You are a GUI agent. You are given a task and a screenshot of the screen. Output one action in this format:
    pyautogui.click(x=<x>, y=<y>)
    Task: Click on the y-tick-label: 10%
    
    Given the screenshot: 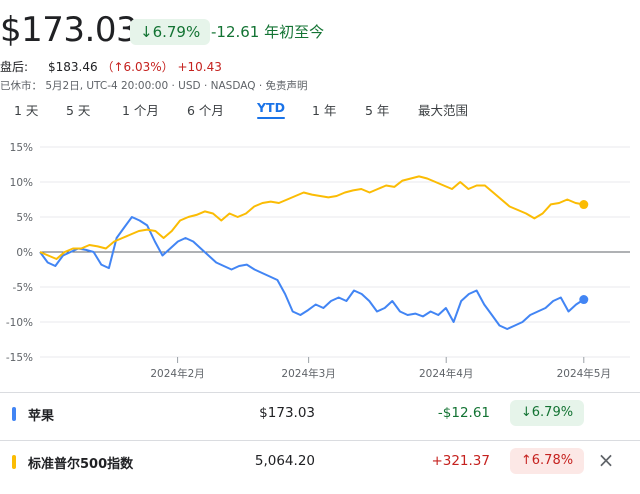 What is the action you would take?
    pyautogui.click(x=21, y=183)
    